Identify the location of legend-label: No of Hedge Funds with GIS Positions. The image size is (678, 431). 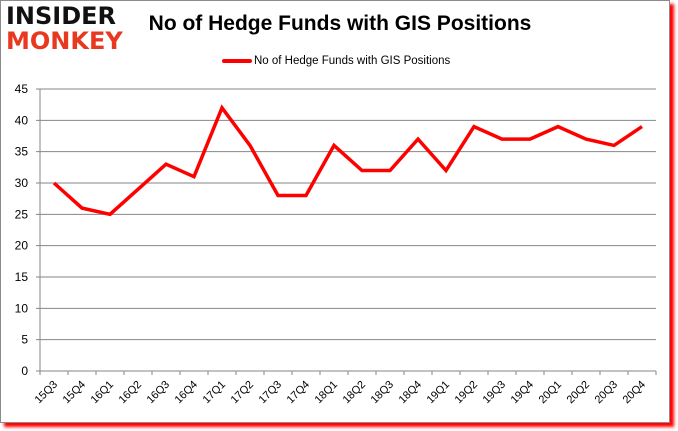
(352, 61).